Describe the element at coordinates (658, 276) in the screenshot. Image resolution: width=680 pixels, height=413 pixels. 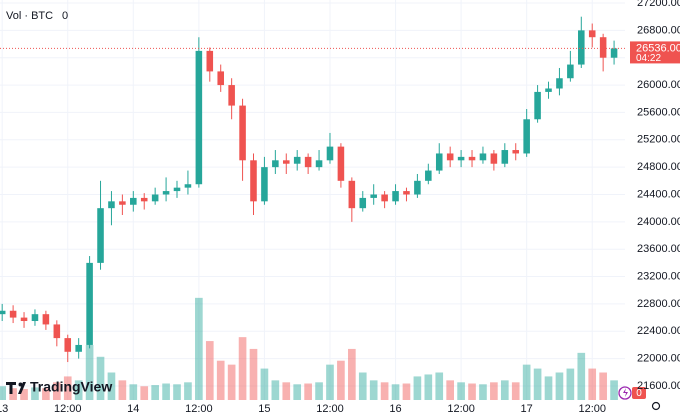
I see `y-tick-label: 23200.00` at that location.